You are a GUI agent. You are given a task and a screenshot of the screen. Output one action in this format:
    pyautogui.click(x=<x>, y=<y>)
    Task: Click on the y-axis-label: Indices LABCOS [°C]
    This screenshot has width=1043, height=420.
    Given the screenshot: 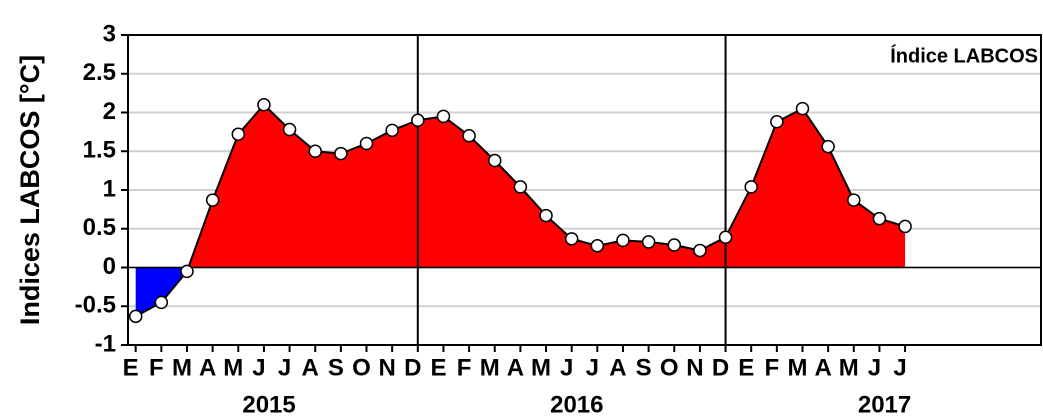 What is the action you would take?
    pyautogui.click(x=30, y=190)
    